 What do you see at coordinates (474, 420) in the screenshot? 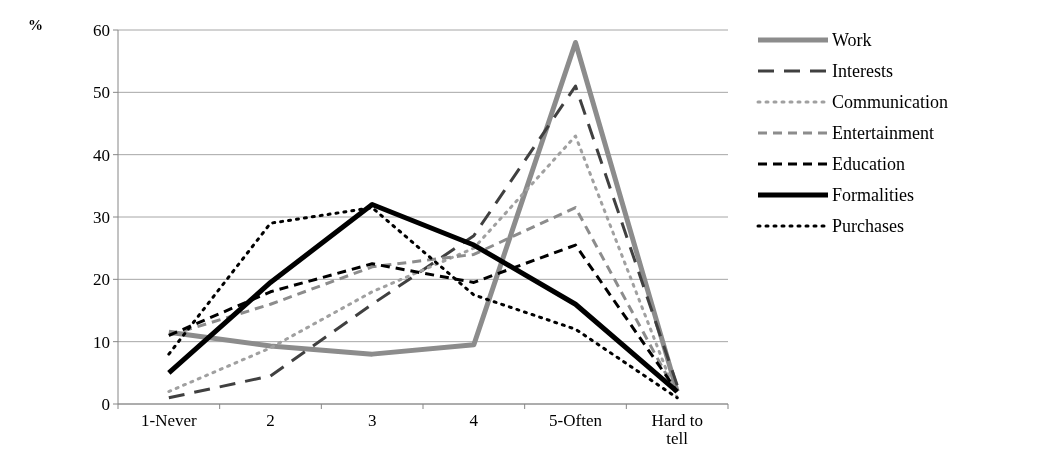
I see `x-tick-label: 4` at bounding box center [474, 420].